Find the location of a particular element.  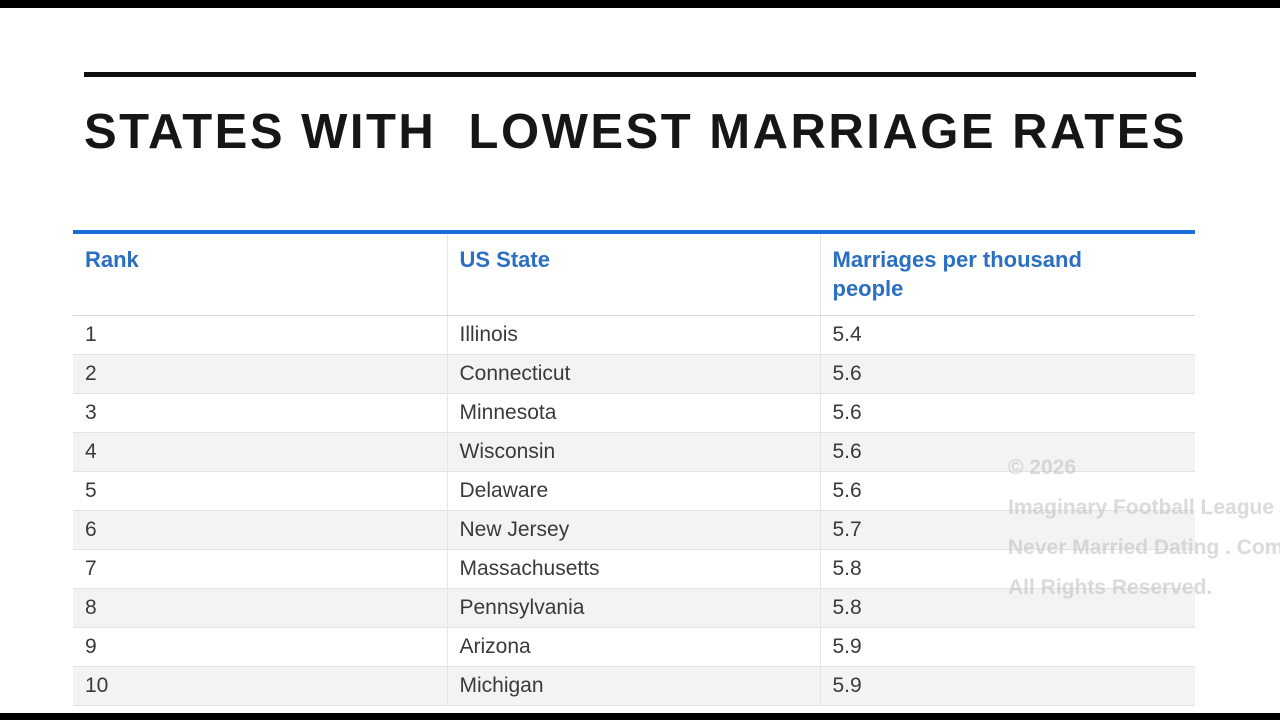

state-cell: Massachusetts is located at coordinates (634, 569).